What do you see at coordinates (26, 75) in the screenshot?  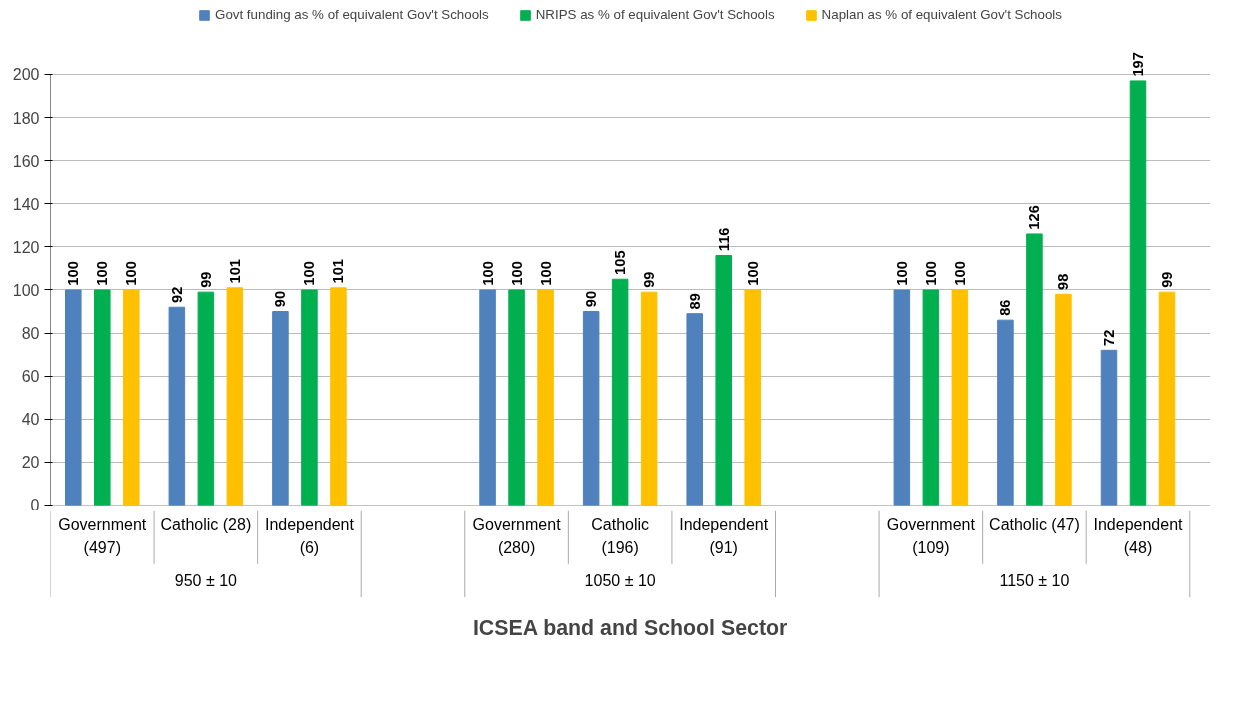 I see `y-tick-label: 200` at bounding box center [26, 75].